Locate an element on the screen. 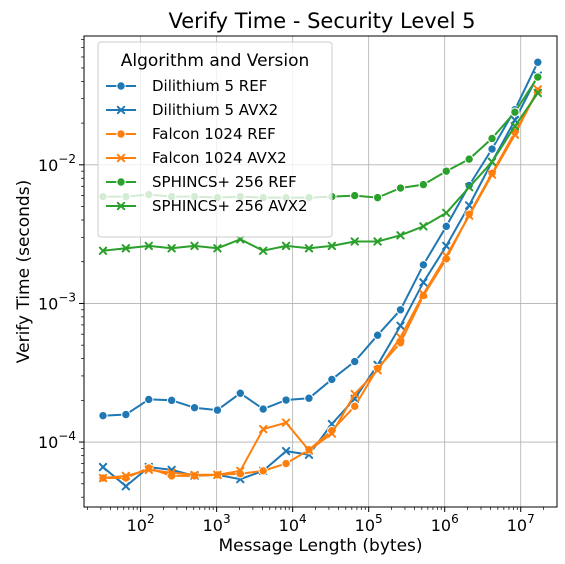  x-tick-label: 10² is located at coordinates (141, 523).